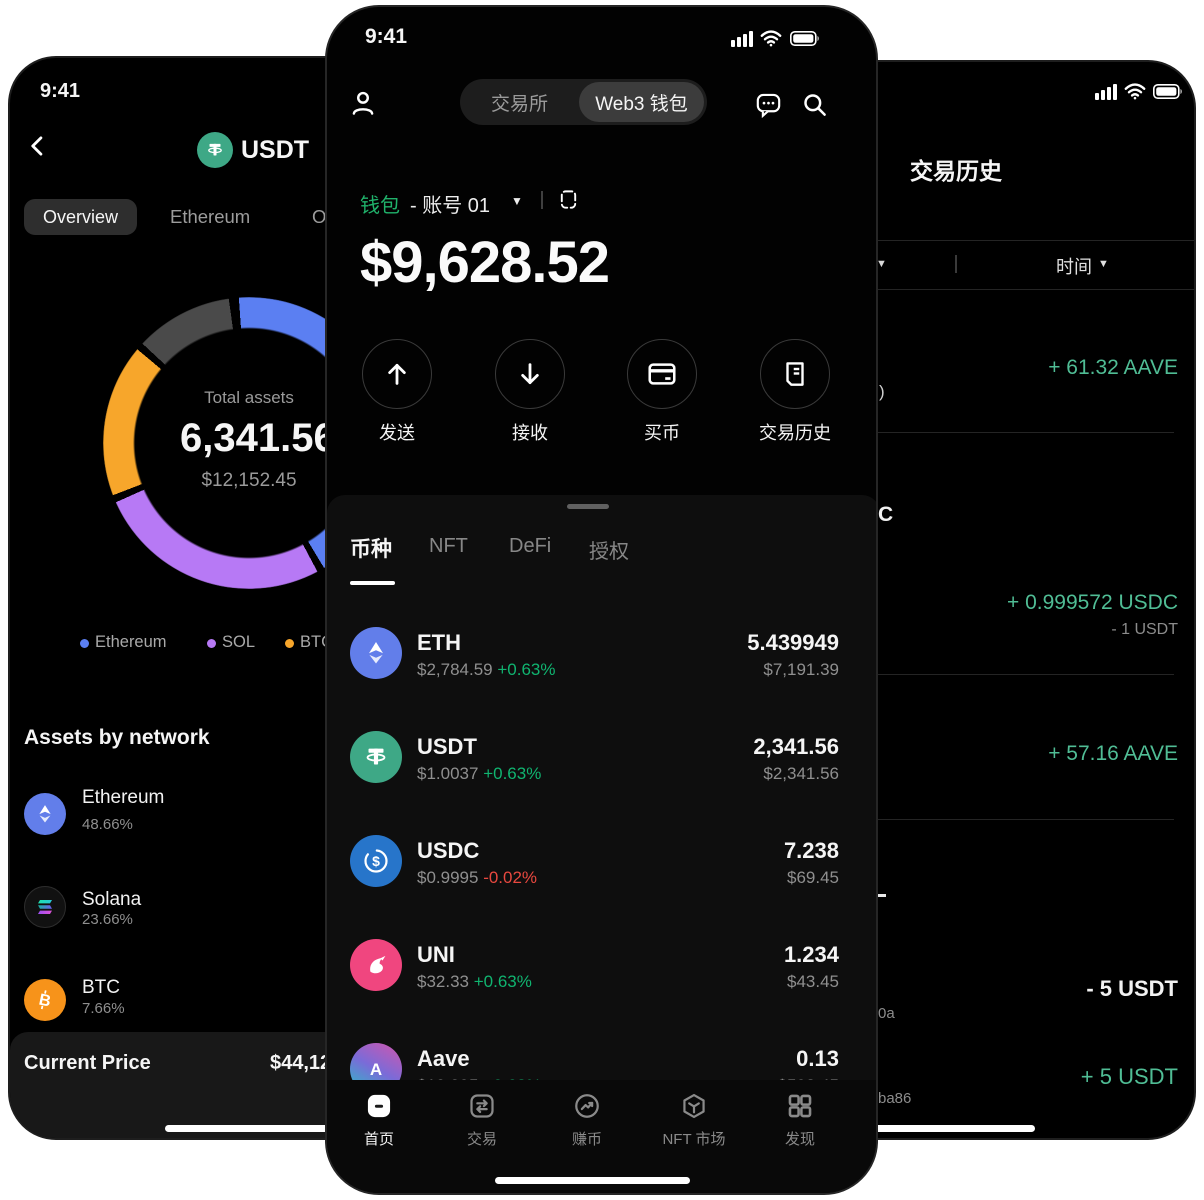 This screenshot has height=1200, width=1204. I want to click on token-row-eth: ETH $2,784.59 +0.63% 5.439949 $7,191.39, so click(594, 665).